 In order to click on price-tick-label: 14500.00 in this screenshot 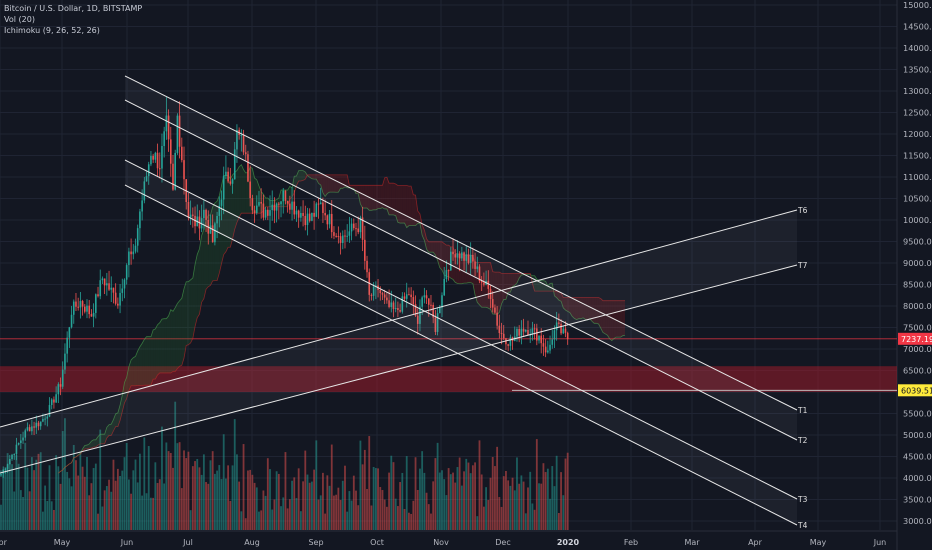, I will do `click(917, 27)`.